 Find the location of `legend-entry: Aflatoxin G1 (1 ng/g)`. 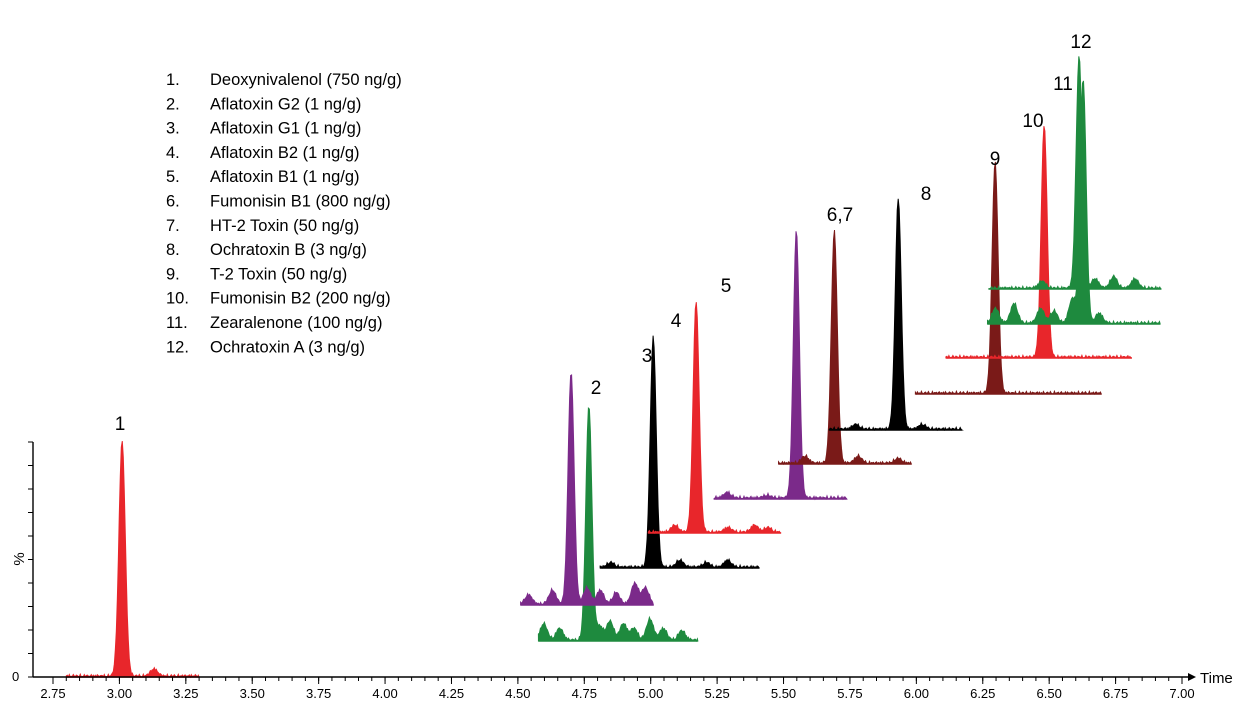

legend-entry: Aflatoxin G1 (1 ng/g) is located at coordinates (285, 129).